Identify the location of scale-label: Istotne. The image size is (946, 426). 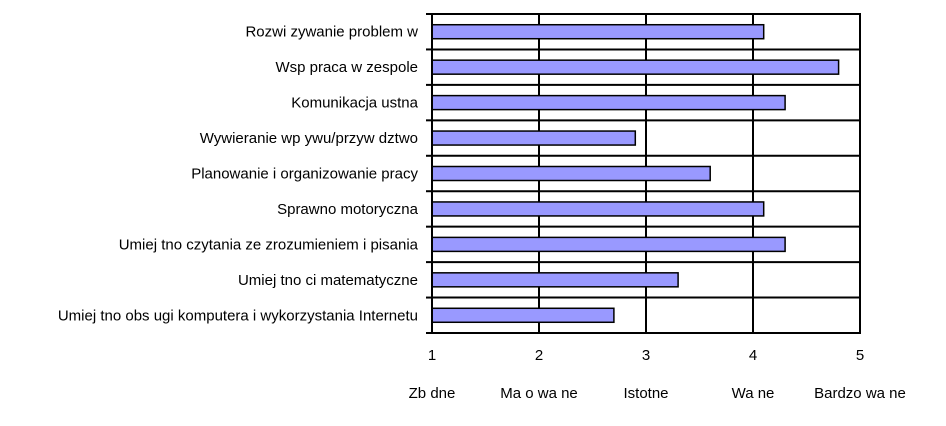
(645, 393).